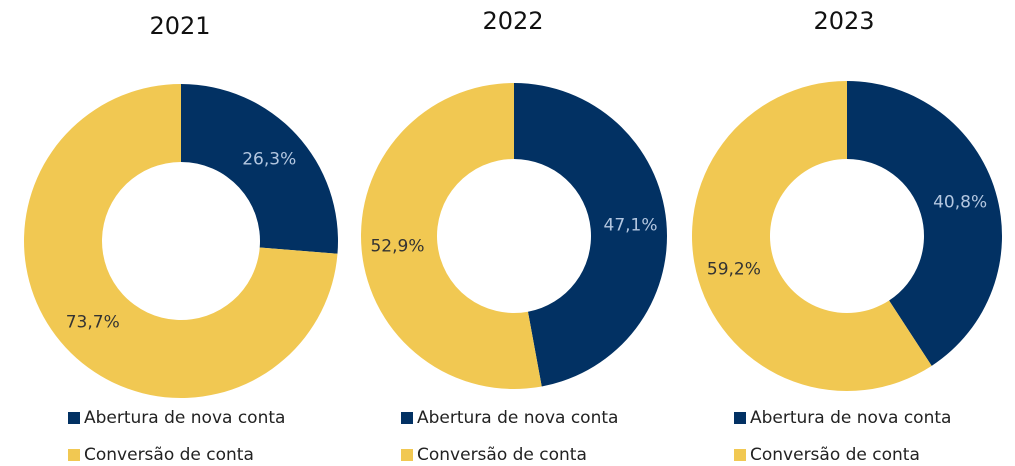 This screenshot has height=466, width=1015. Describe the element at coordinates (631, 225) in the screenshot. I see `data-label: 47,1%` at that location.